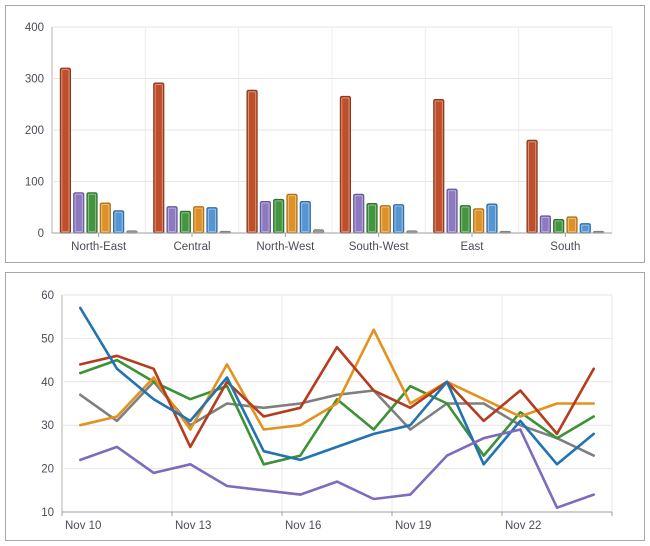  I want to click on x-axis-label: North-West, so click(285, 247).